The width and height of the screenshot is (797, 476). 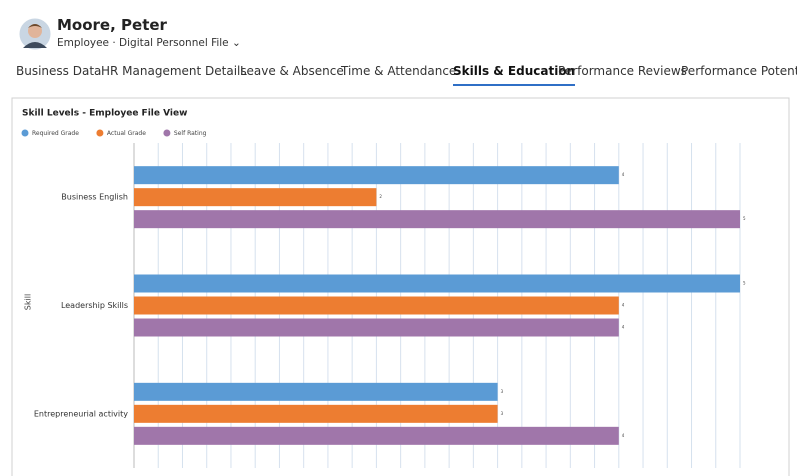 What do you see at coordinates (399, 71) in the screenshot?
I see `tab: Time & Attendance` at bounding box center [399, 71].